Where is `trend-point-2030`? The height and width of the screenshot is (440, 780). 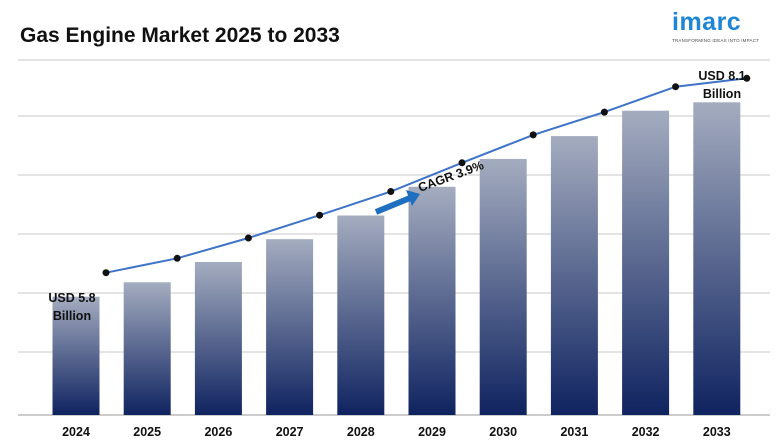
trend-point-2030 is located at coordinates (533, 135).